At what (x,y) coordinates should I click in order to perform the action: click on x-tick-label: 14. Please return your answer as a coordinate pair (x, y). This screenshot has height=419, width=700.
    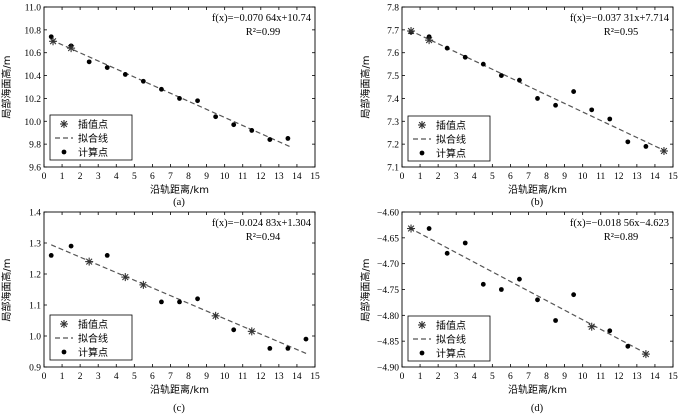
    Looking at the image, I should click on (655, 177).